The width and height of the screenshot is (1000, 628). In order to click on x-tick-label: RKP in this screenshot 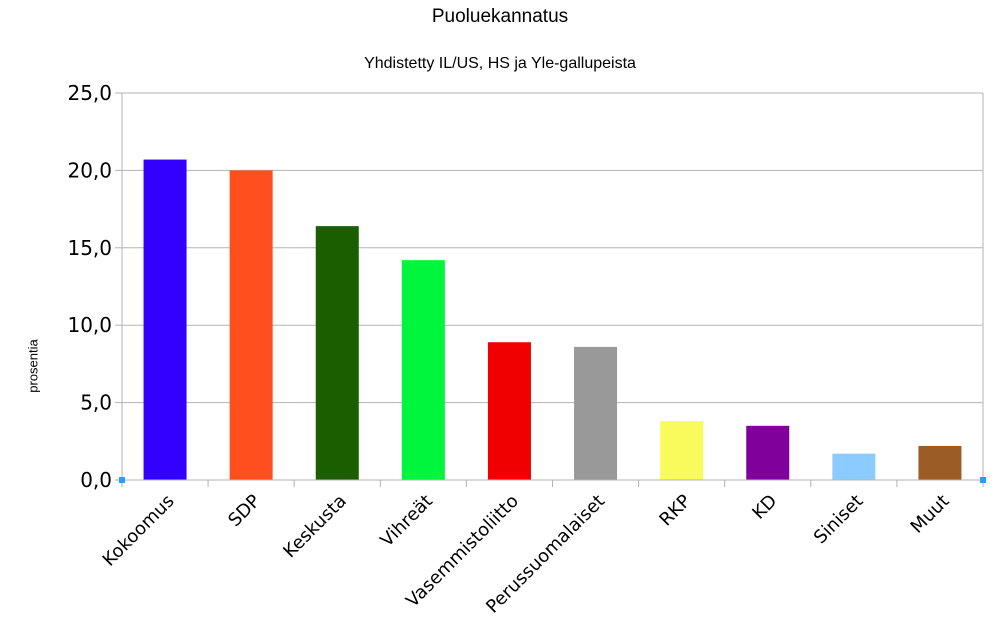, I will do `click(675, 511)`.